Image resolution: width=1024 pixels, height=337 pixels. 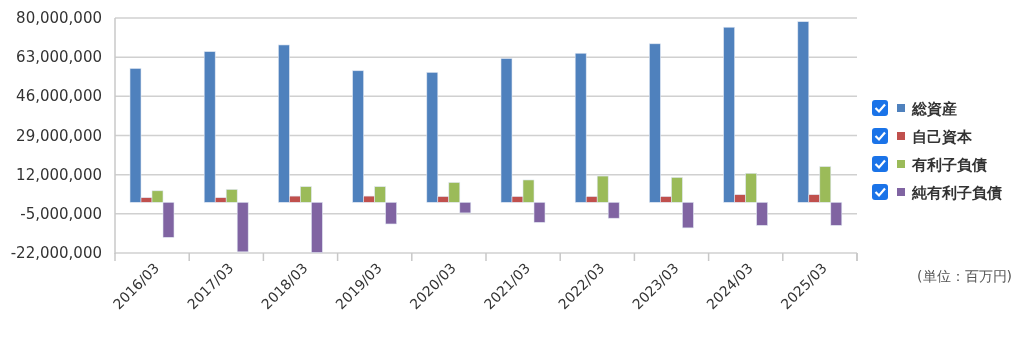 What do you see at coordinates (942, 137) in the screenshot?
I see `legend-label: 自己資本` at bounding box center [942, 137].